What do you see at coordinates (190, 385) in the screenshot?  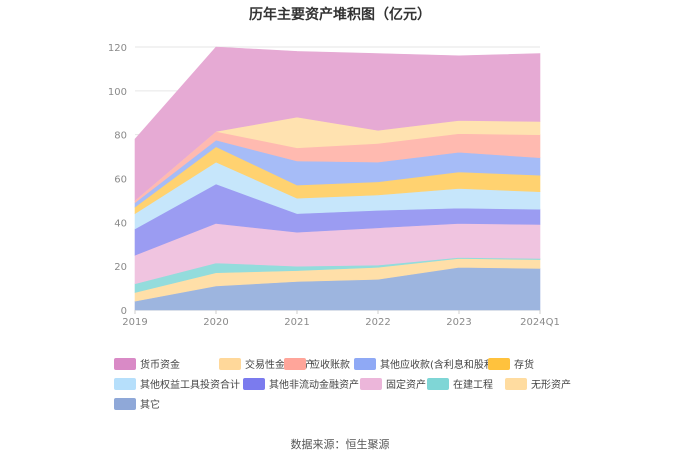 I see `legend-label: 其他权益工具投资合计` at bounding box center [190, 385].